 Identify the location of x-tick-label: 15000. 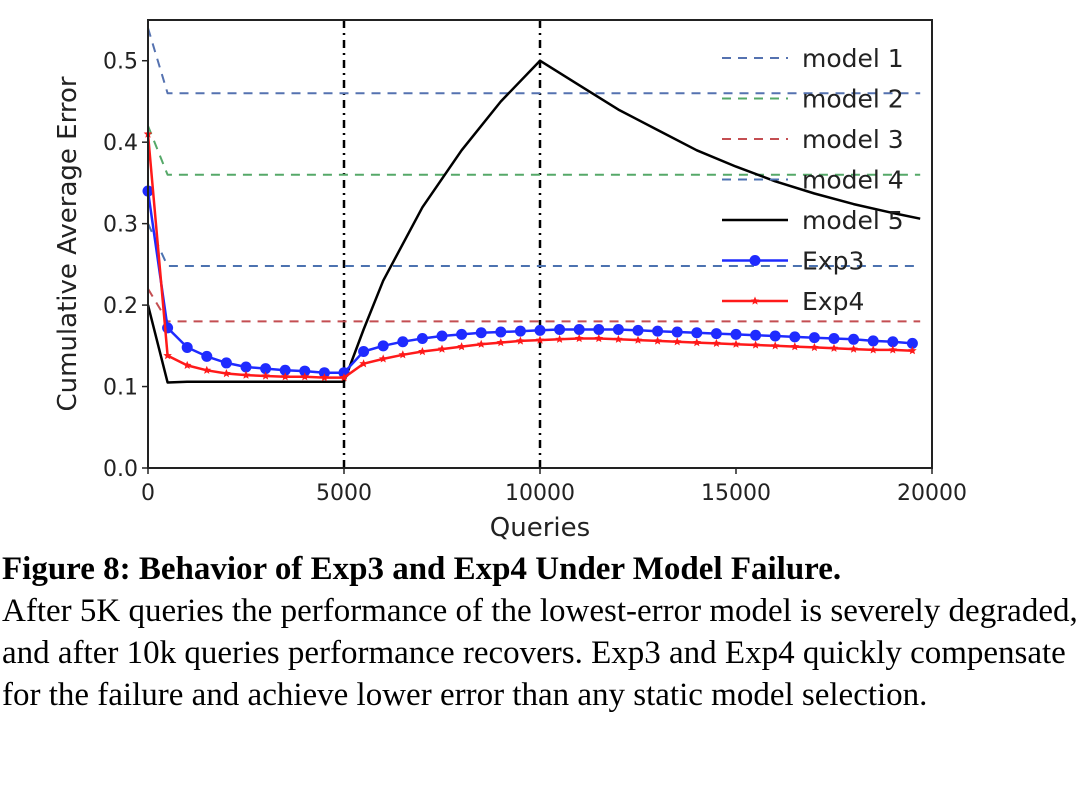
(736, 493).